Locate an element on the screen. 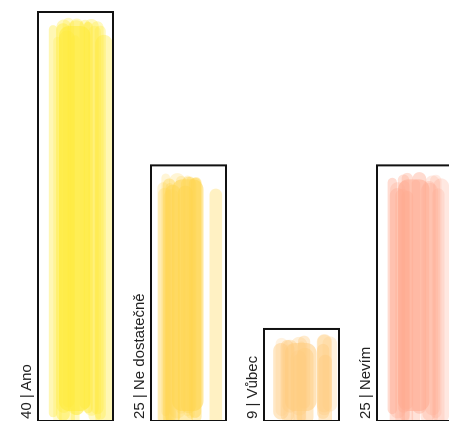 Image resolution: width=449 pixels, height=421 pixels. bar-label-3: 9 | Vůbec is located at coordinates (252, 387).